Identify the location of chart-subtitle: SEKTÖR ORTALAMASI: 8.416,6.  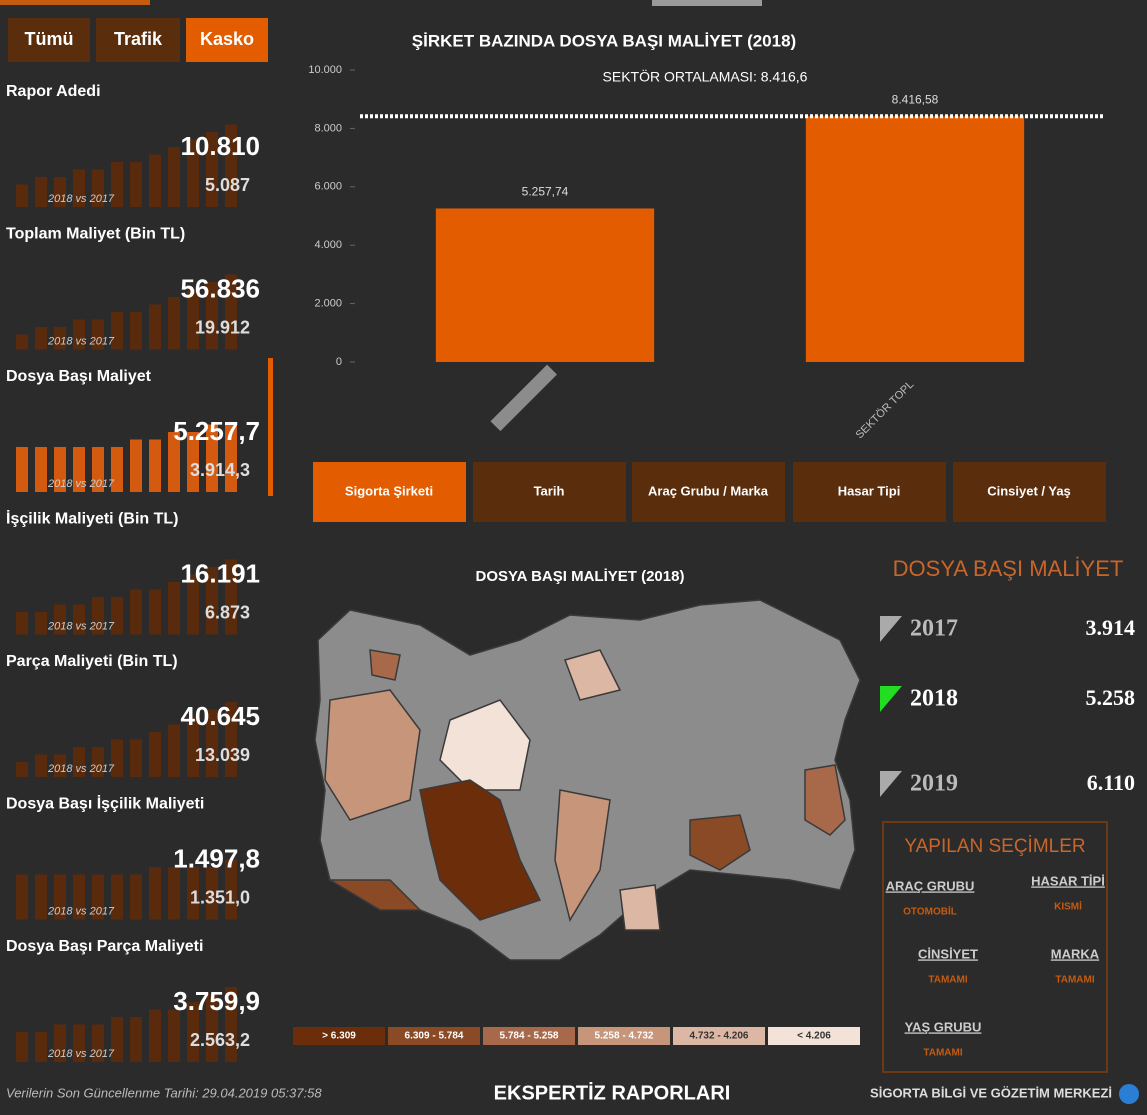
(705, 76).